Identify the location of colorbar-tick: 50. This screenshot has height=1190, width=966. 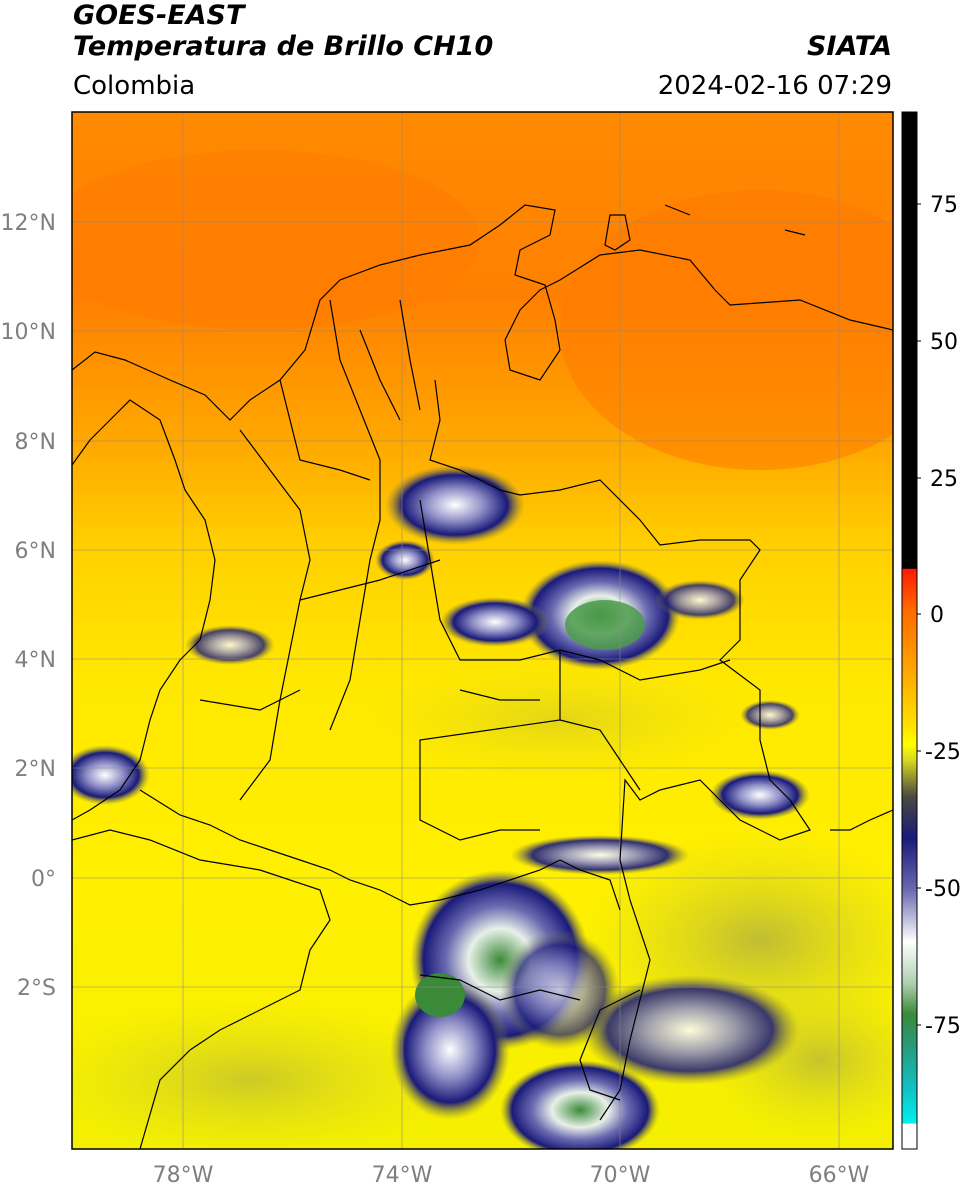
(944, 342).